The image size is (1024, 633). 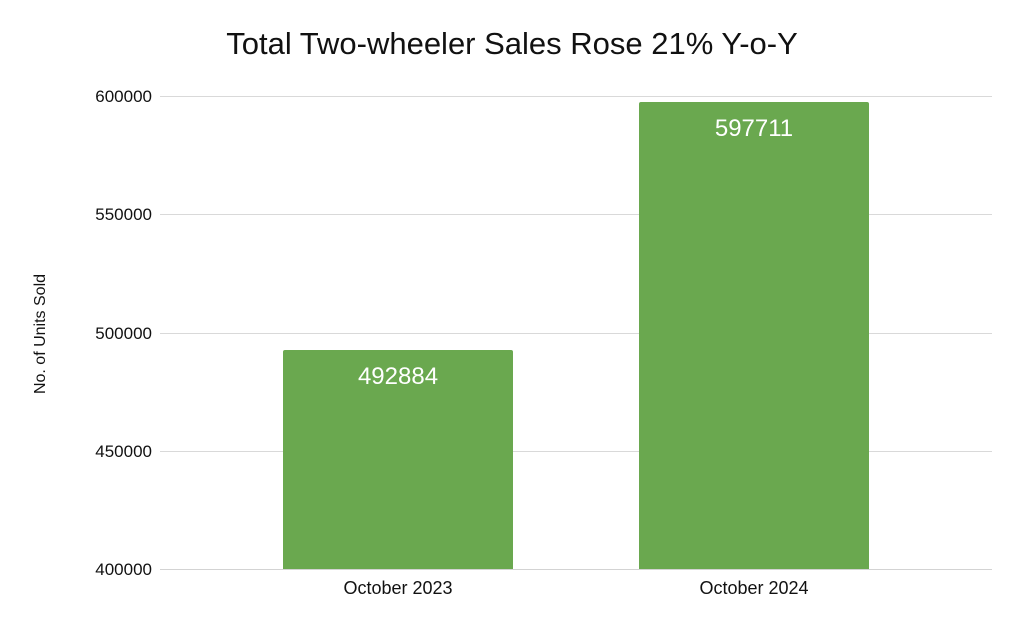 I want to click on y-tick-label: 550000, so click(x=123, y=215).